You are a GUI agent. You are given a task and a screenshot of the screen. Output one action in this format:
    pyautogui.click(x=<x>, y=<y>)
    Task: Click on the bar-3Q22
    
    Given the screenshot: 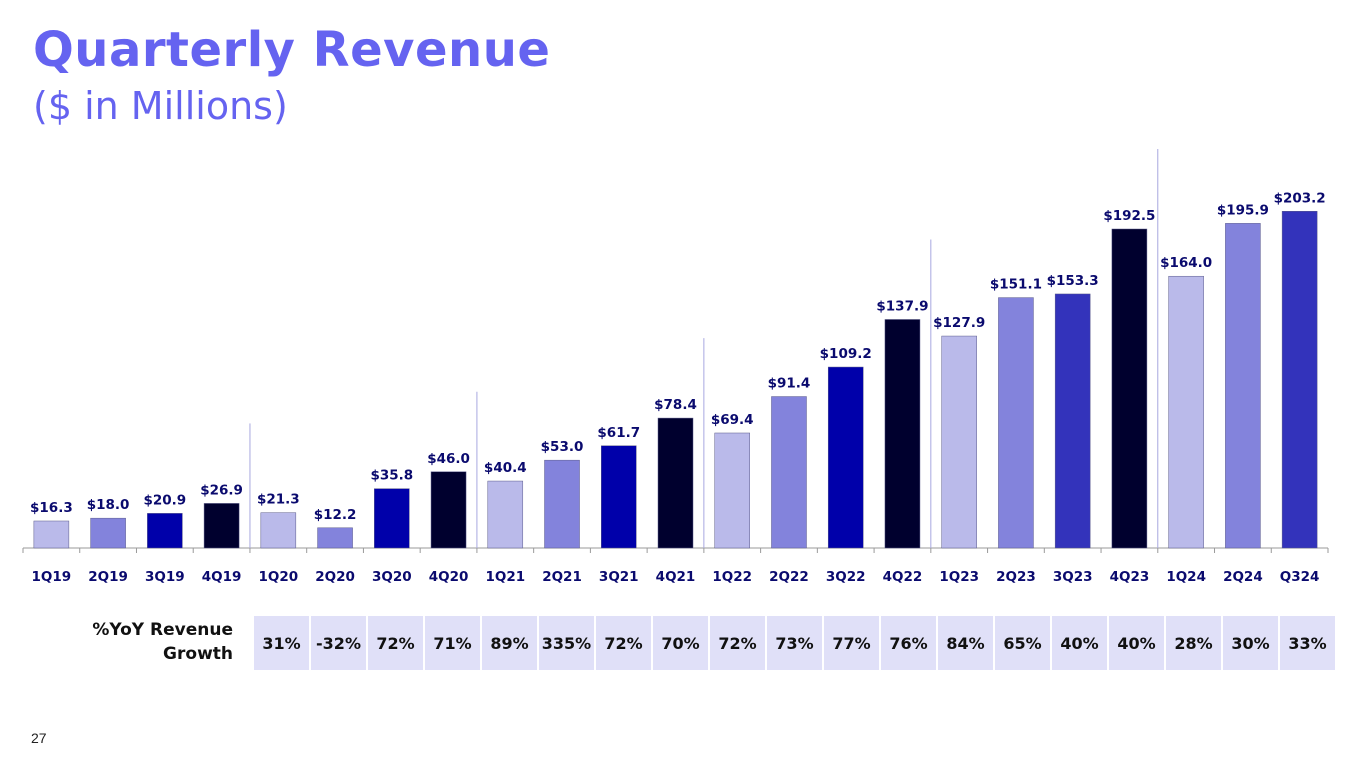 What is the action you would take?
    pyautogui.click(x=845, y=457)
    